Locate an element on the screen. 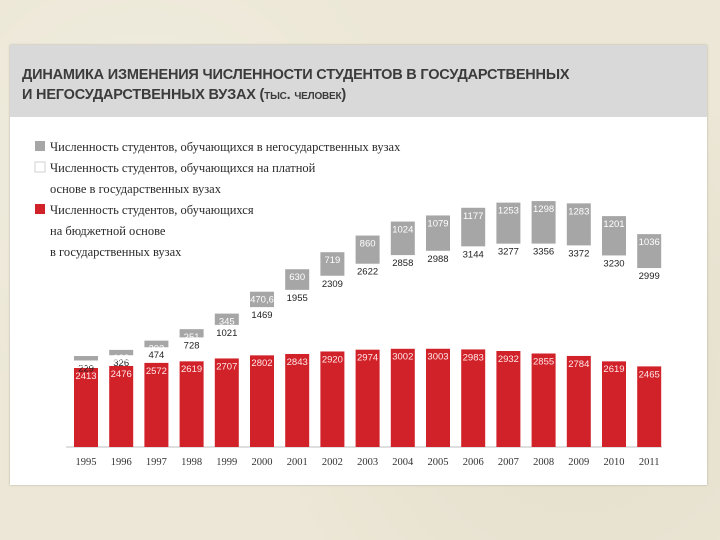 Image resolution: width=720 pixels, height=540 pixels. data-label-nonstate-1997: 202 is located at coordinates (156, 349).